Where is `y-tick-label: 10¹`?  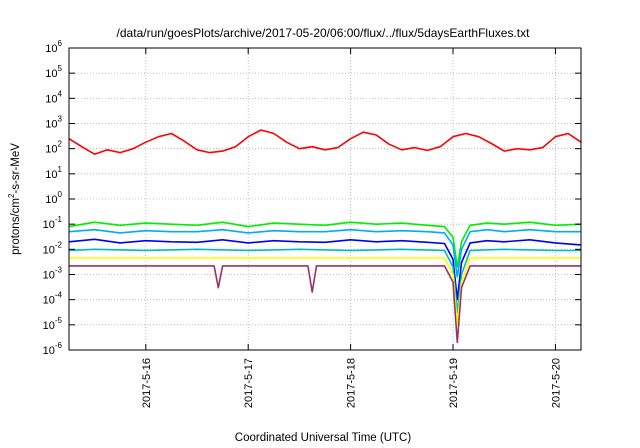 y-tick-label: 10¹ is located at coordinates (53, 173).